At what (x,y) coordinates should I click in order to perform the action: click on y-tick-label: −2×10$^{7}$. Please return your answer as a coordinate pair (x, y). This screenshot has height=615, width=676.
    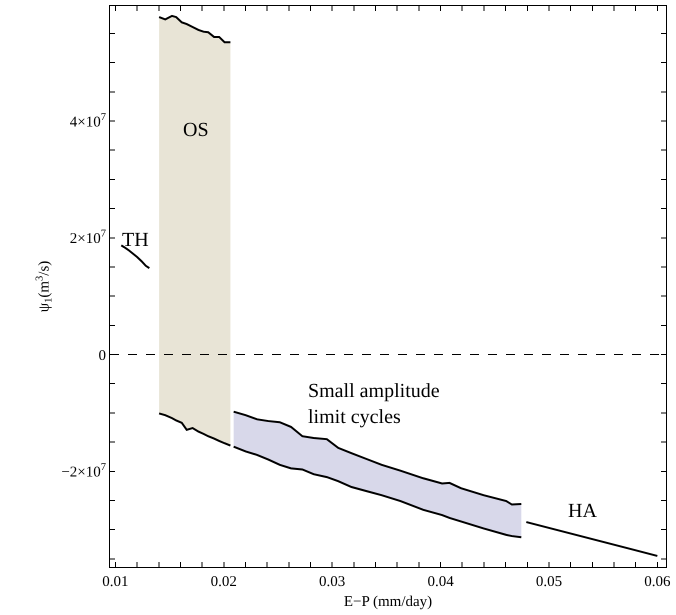
    Looking at the image, I should click on (83, 471).